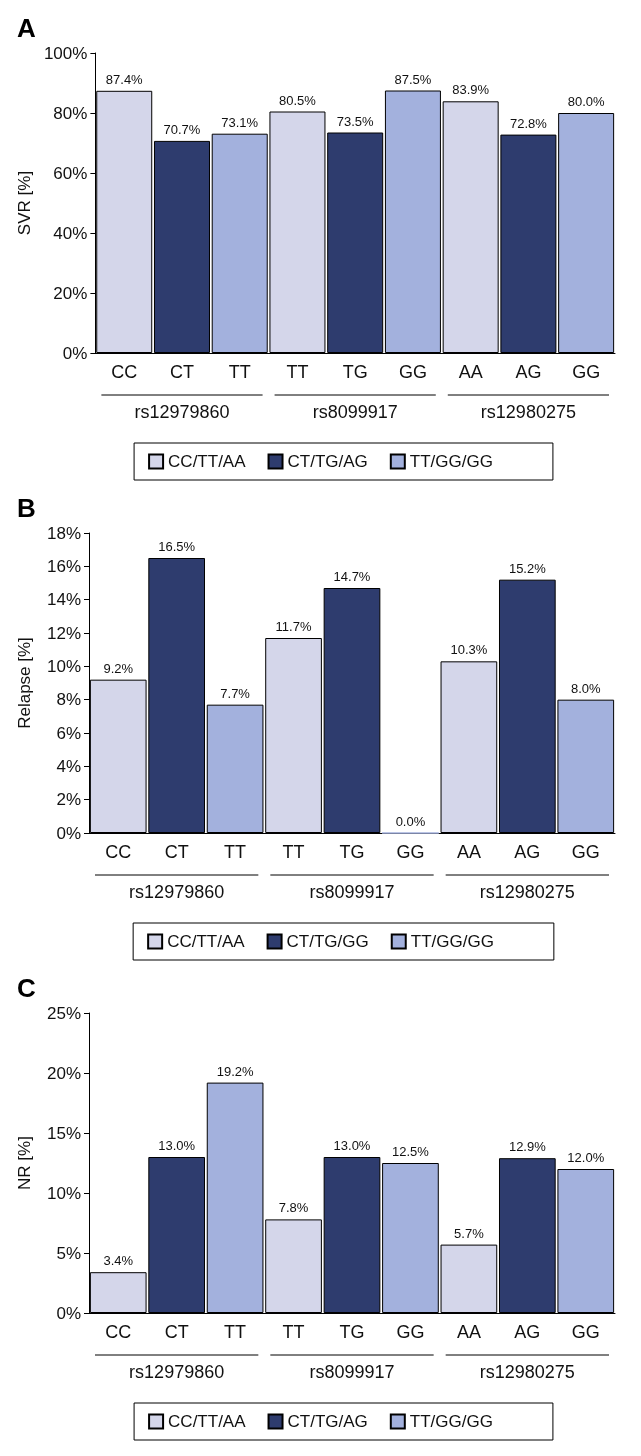 Image resolution: width=641 pixels, height=1456 pixels. I want to click on data-label: 12.0%, so click(586, 1157).